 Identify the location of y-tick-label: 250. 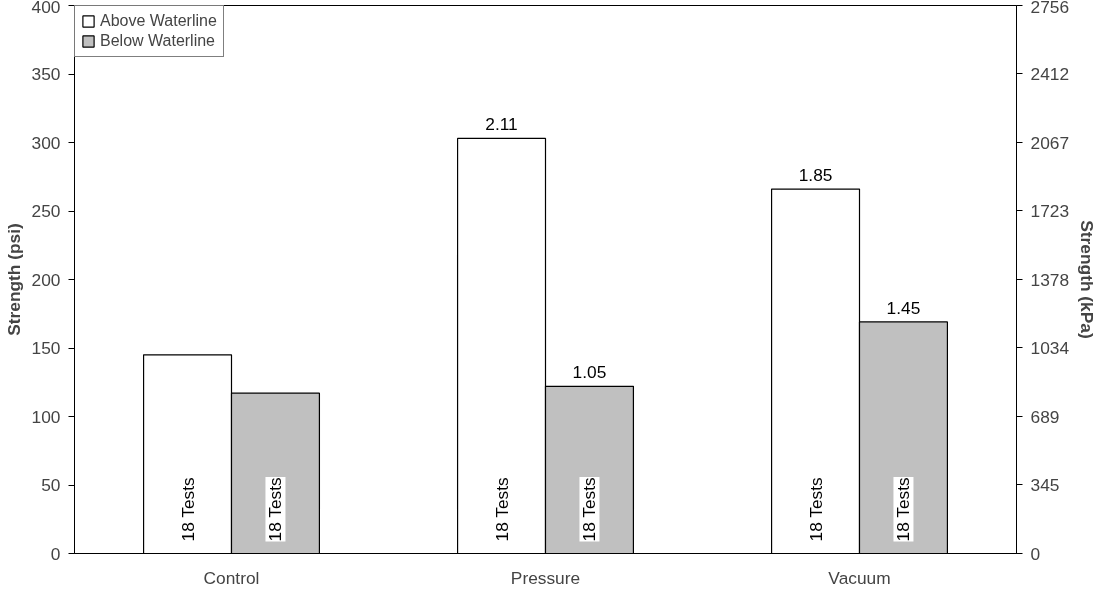
(46, 211).